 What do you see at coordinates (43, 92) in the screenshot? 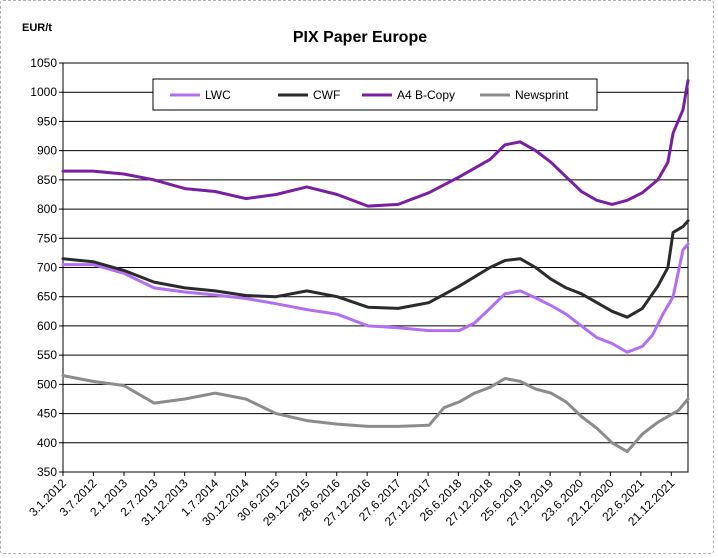
I see `y-tick-label: 1000` at bounding box center [43, 92].